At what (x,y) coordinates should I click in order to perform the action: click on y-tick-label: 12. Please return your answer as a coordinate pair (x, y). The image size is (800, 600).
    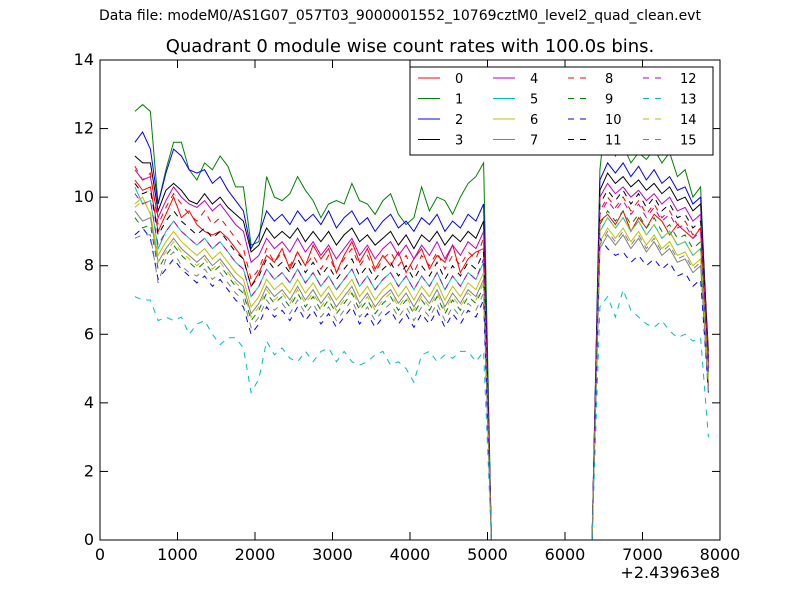
    Looking at the image, I should click on (84, 128).